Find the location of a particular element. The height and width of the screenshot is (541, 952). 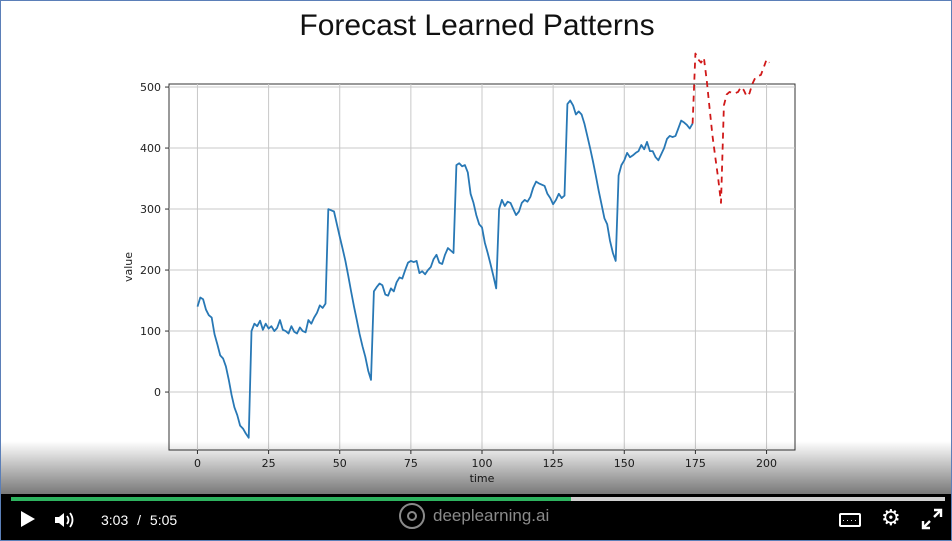

volume-icon is located at coordinates (65, 520).